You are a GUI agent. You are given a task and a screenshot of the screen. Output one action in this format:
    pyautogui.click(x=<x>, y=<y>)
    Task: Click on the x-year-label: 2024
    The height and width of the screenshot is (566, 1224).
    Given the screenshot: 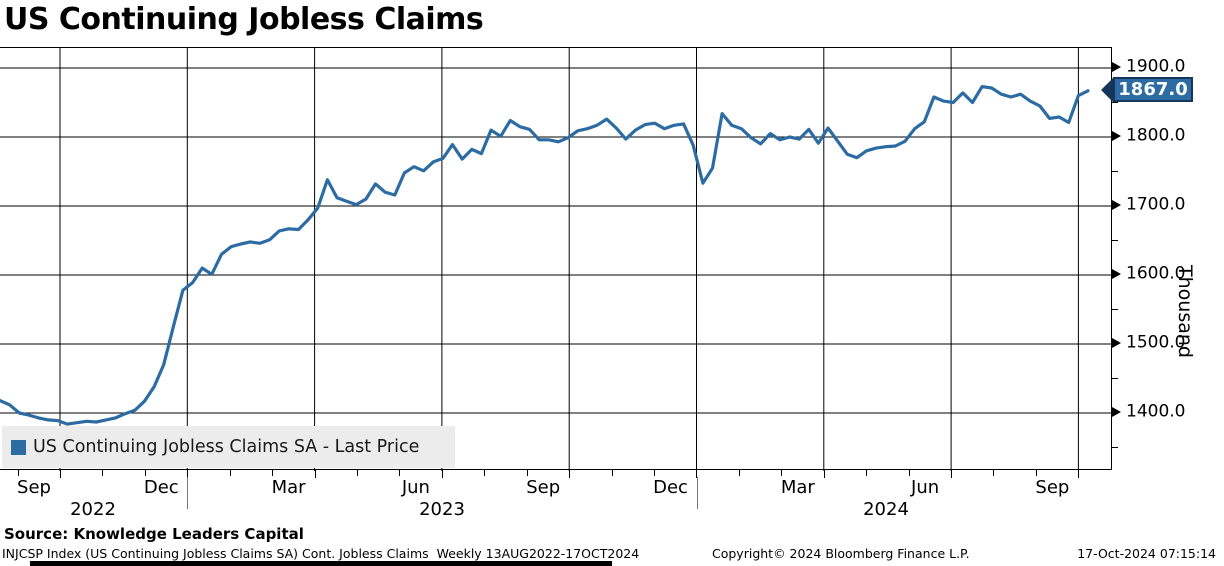 What is the action you would take?
    pyautogui.click(x=886, y=509)
    